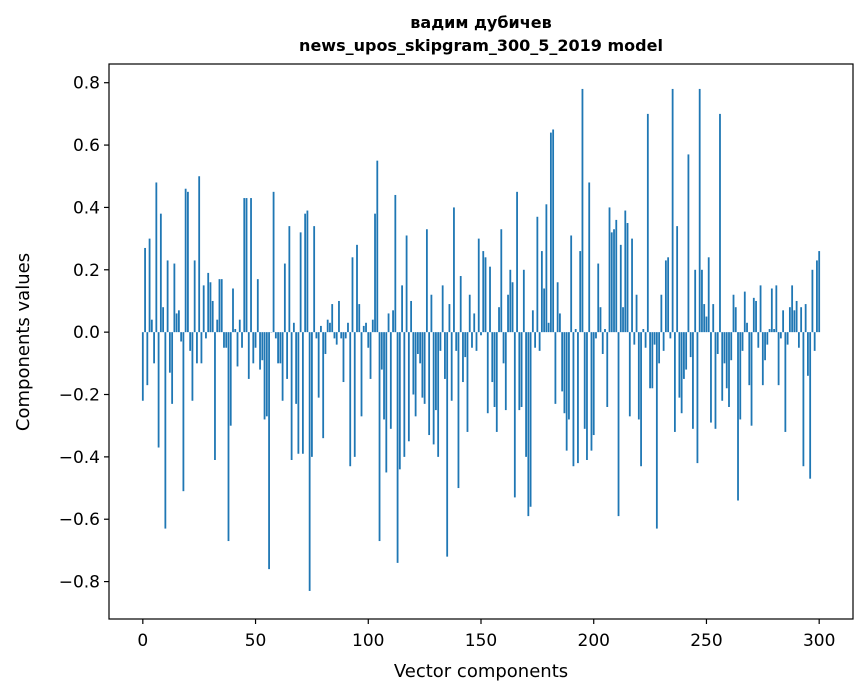 Image resolution: width=867 pixels, height=696 pixels. I want to click on y-axis-label: Components values, so click(23, 342).